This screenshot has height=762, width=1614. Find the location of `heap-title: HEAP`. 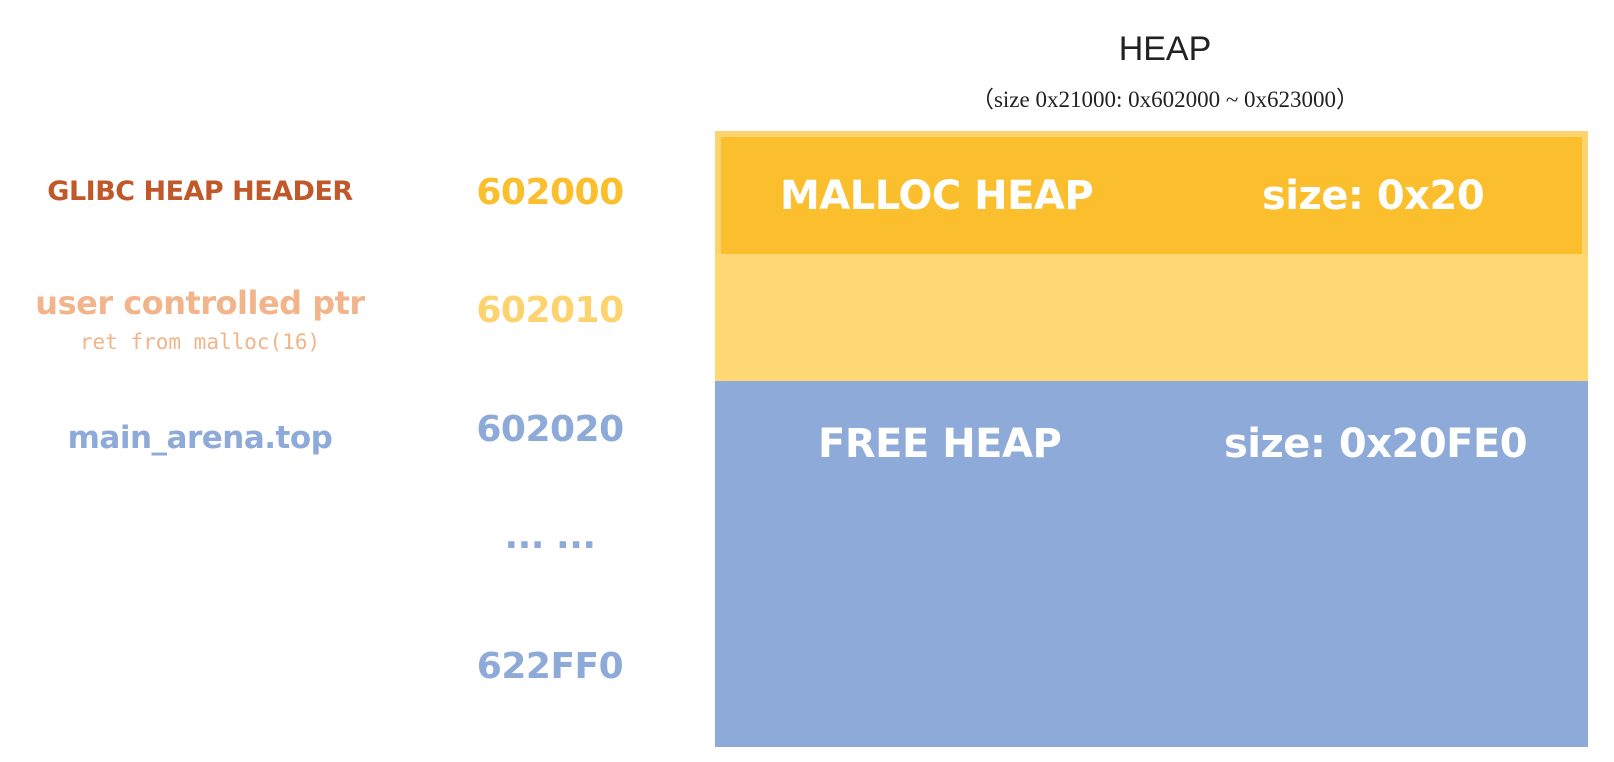

heap-title: HEAP is located at coordinates (1165, 49).